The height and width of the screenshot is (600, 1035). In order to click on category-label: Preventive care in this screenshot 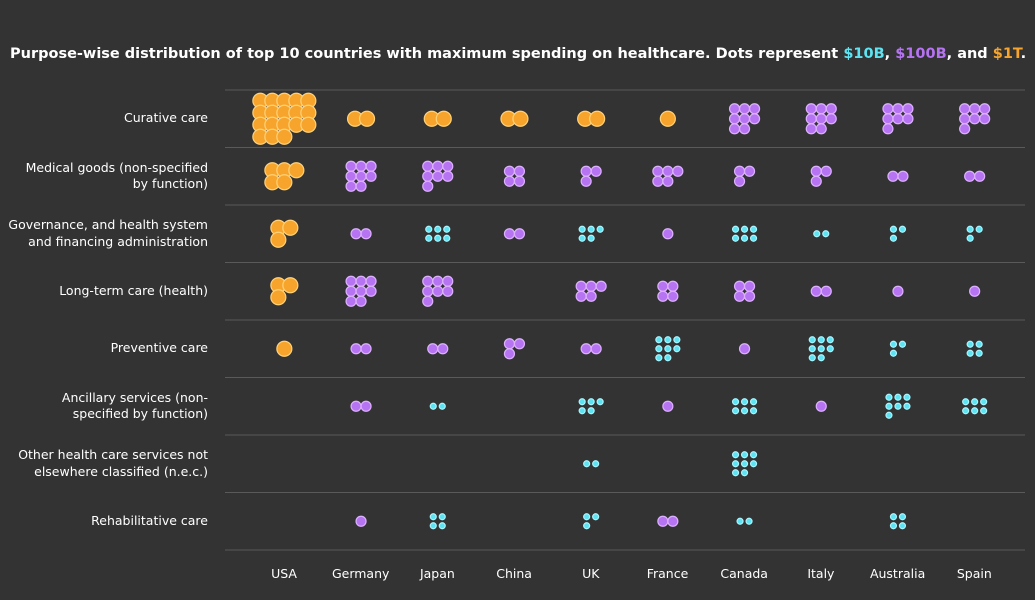, I will do `click(159, 348)`.